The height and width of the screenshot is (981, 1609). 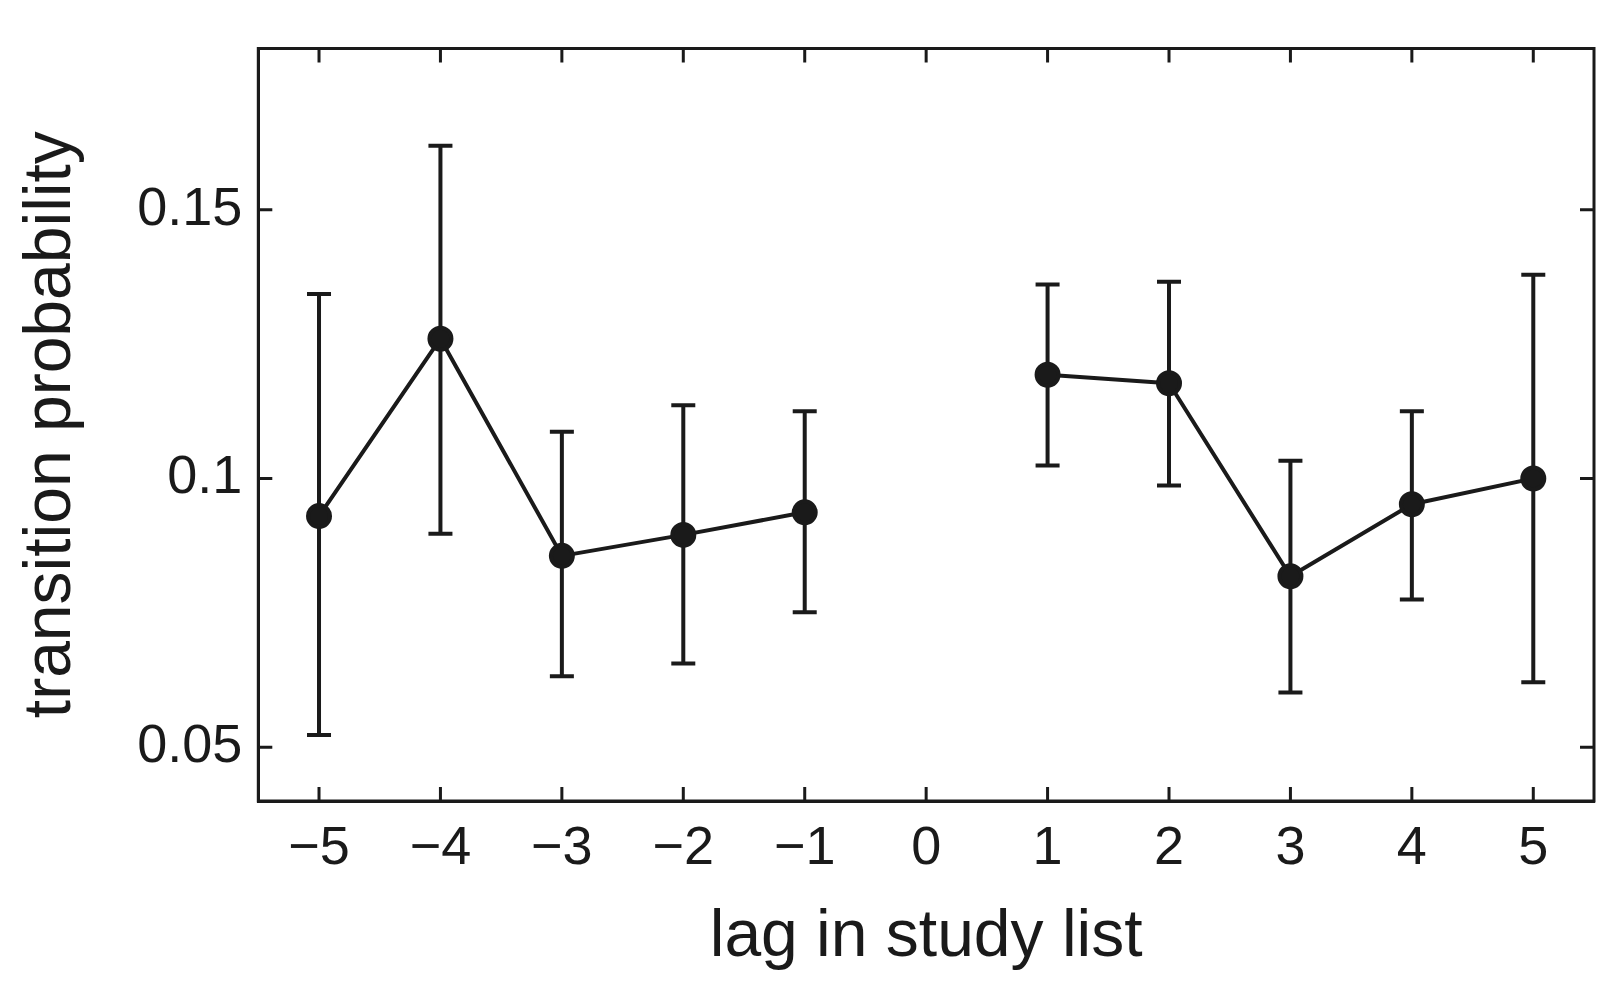 What do you see at coordinates (1047, 845) in the screenshot?
I see `x-tick-label: 1` at bounding box center [1047, 845].